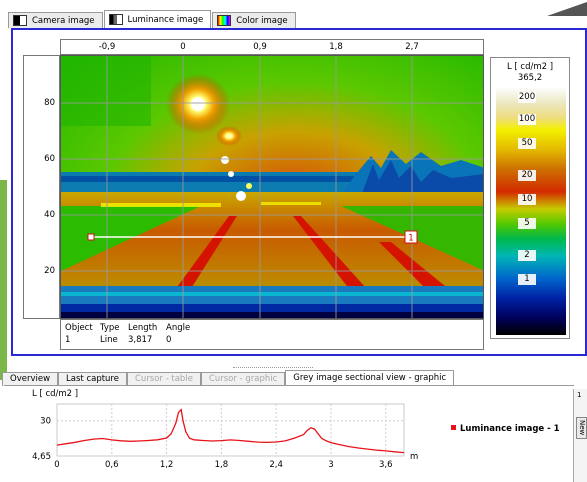 The image size is (587, 482). I want to click on legend-title: L [ cd/m2 ], so click(530, 67).